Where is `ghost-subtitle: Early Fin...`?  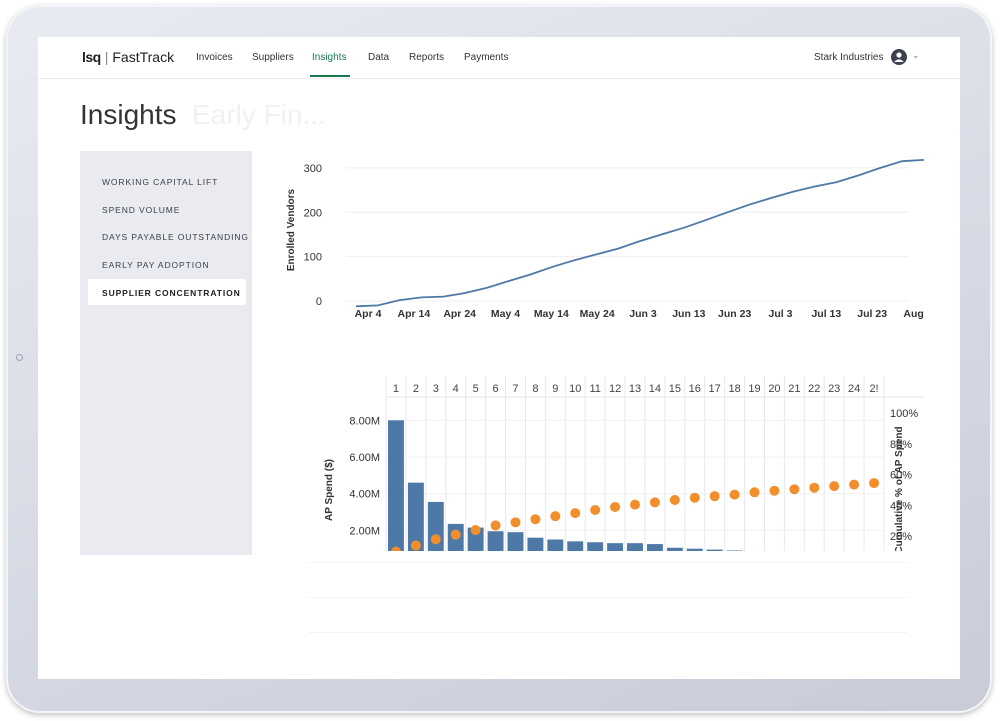 ghost-subtitle: Early Fin... is located at coordinates (259, 114).